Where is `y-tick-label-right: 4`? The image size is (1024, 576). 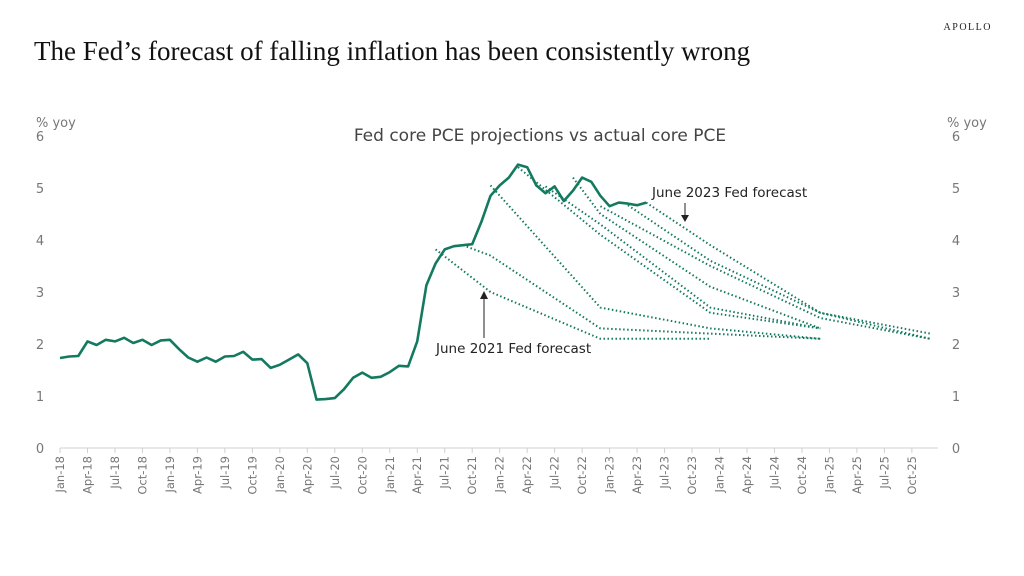 y-tick-label-right: 4 is located at coordinates (956, 241).